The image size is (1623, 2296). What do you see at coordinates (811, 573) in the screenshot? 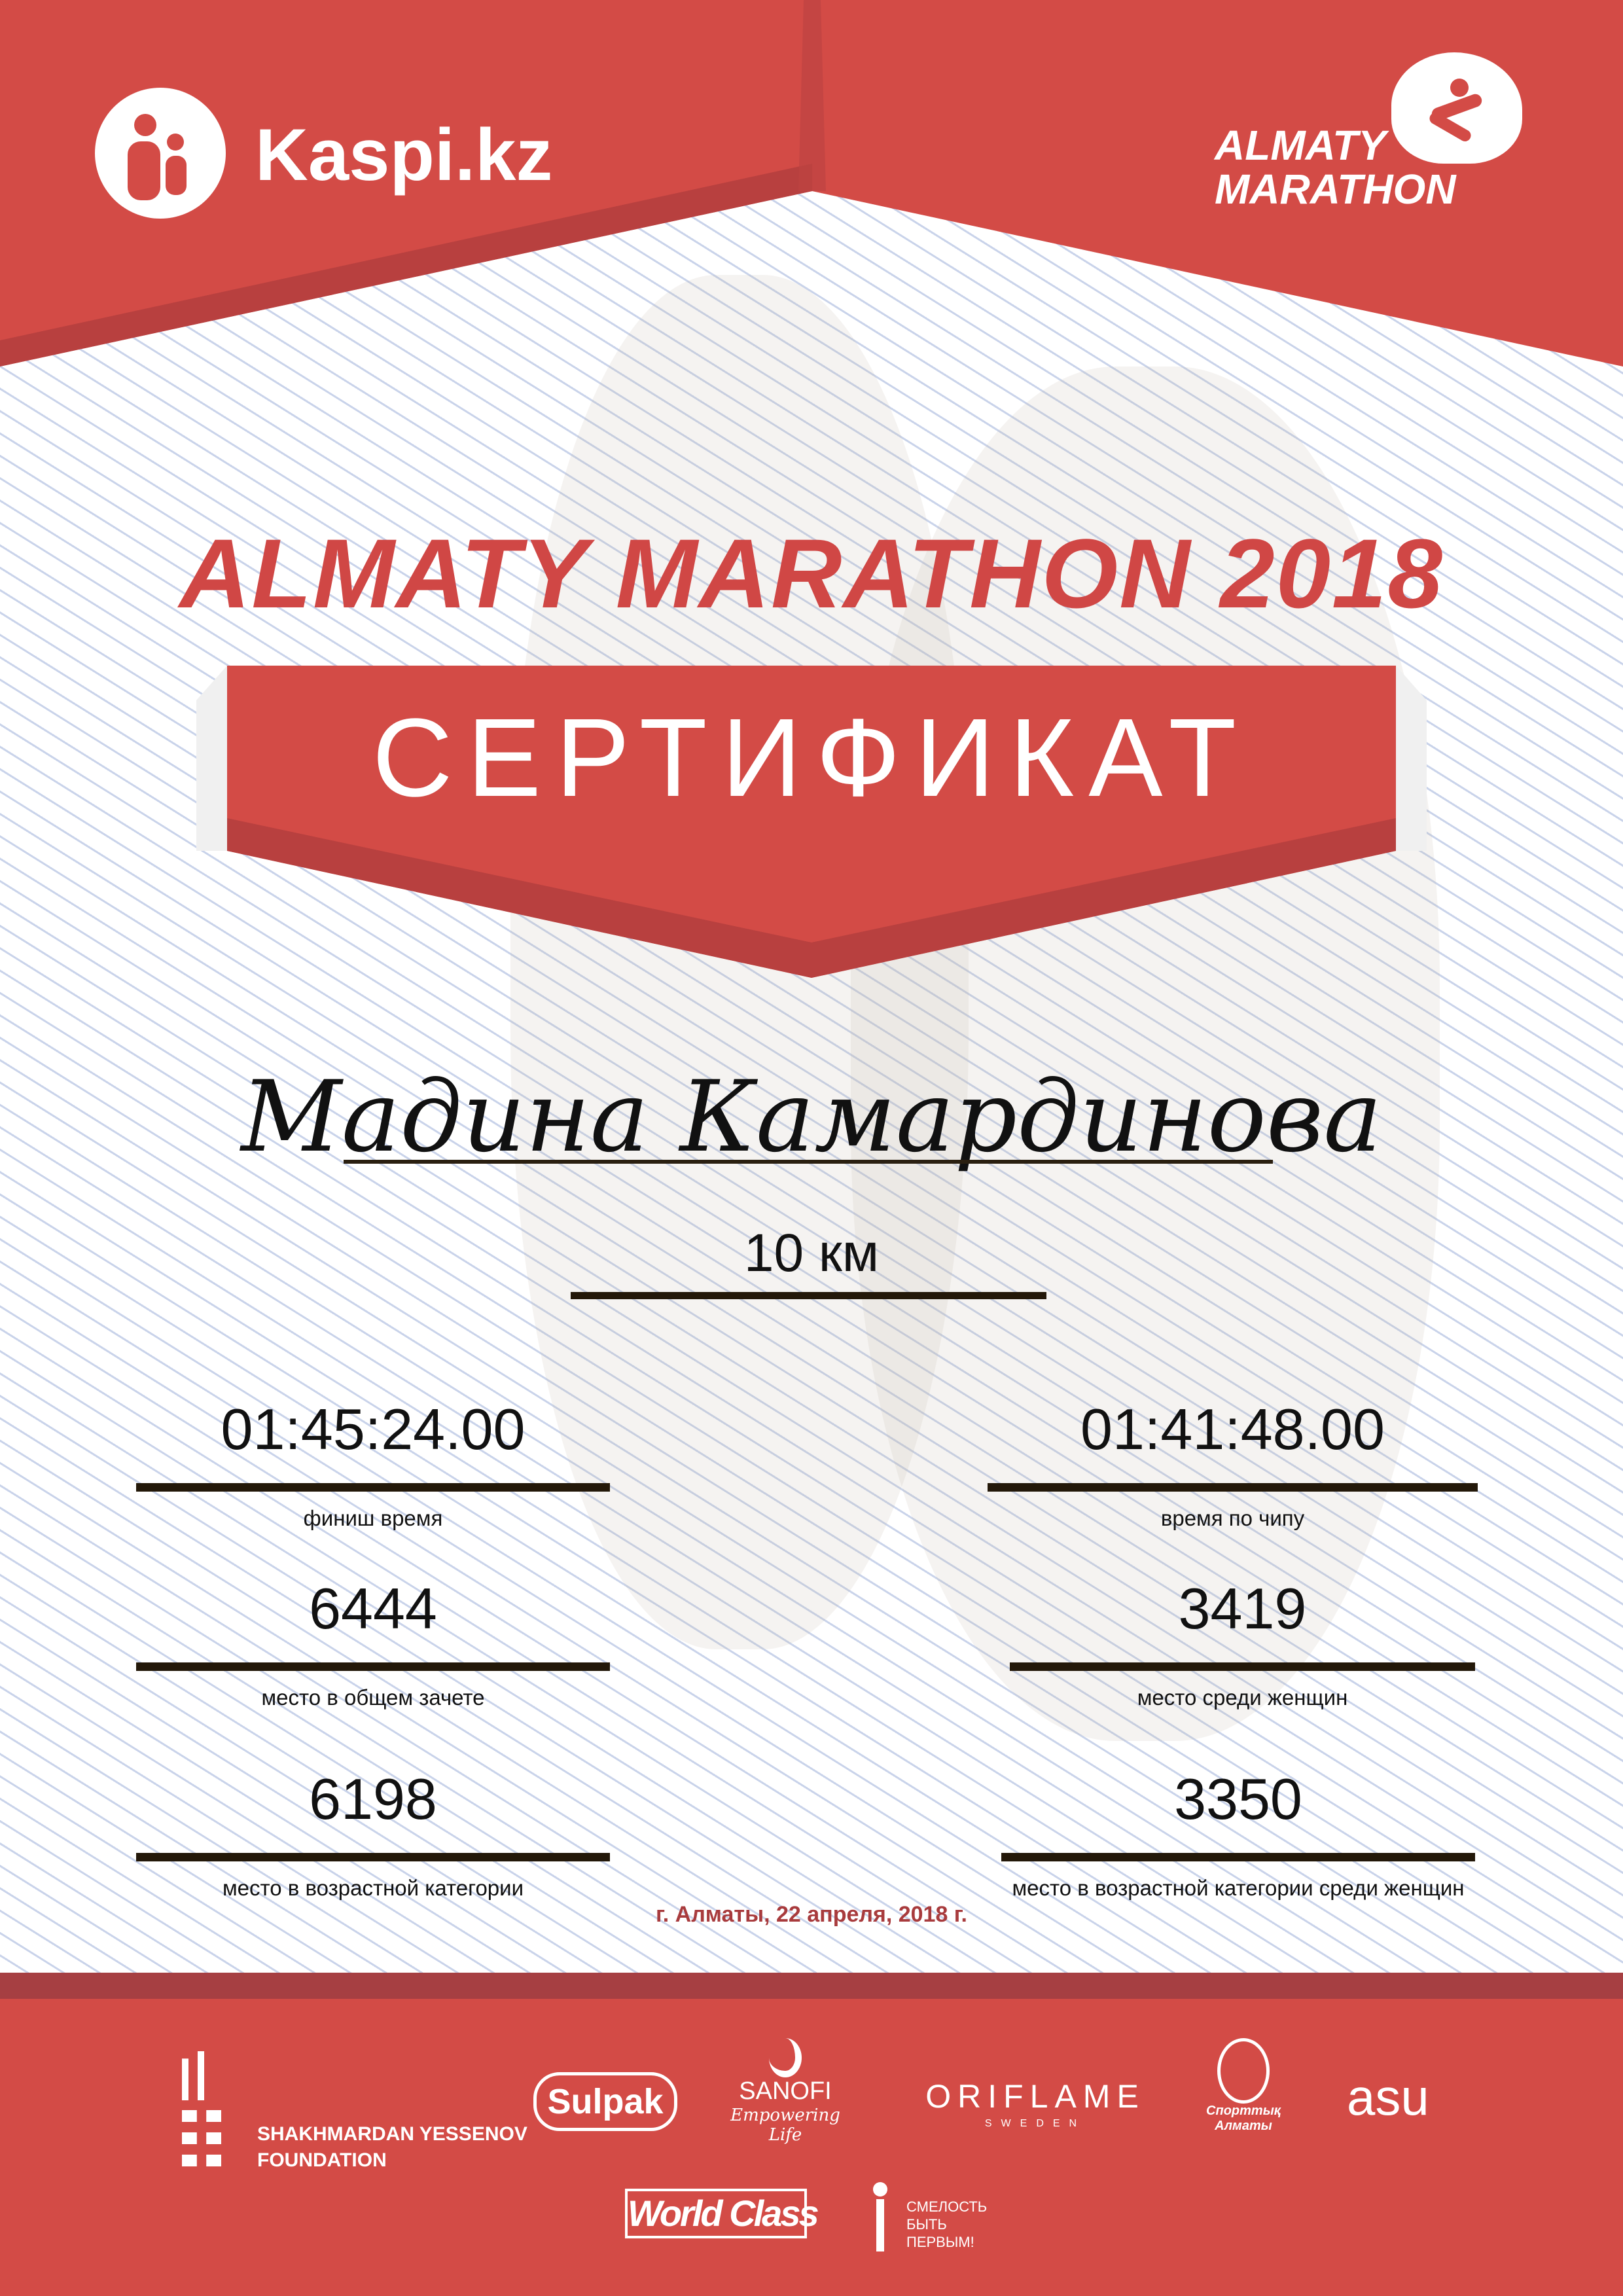
I see `event-title: ALMATY MARATHON 2018` at bounding box center [811, 573].